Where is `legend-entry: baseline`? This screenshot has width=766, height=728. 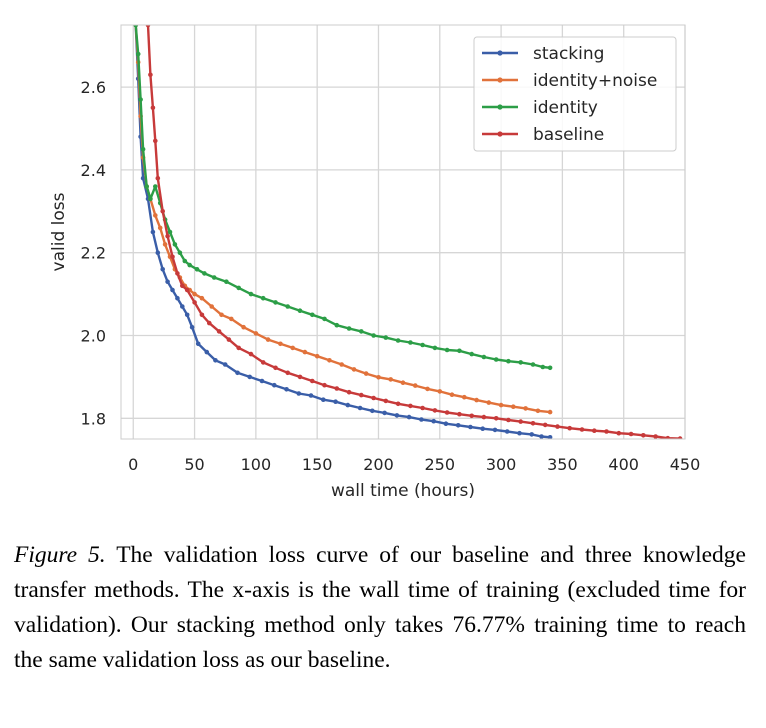 legend-entry: baseline is located at coordinates (543, 135).